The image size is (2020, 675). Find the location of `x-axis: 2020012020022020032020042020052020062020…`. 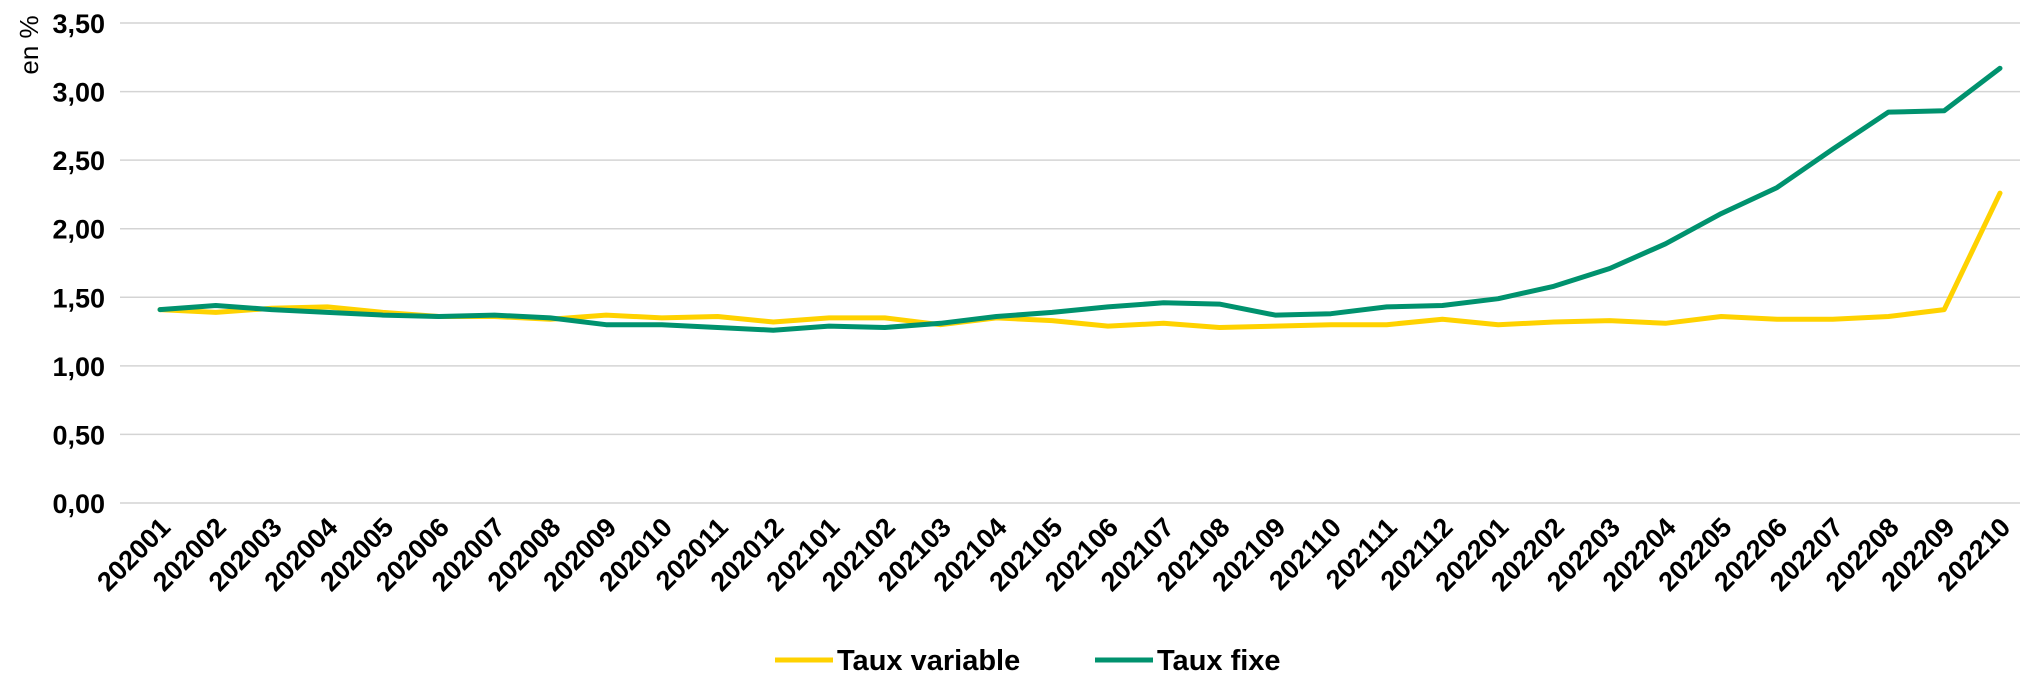

x-axis: 2020012020022020032020042020052020062020… is located at coordinates (1053, 554).